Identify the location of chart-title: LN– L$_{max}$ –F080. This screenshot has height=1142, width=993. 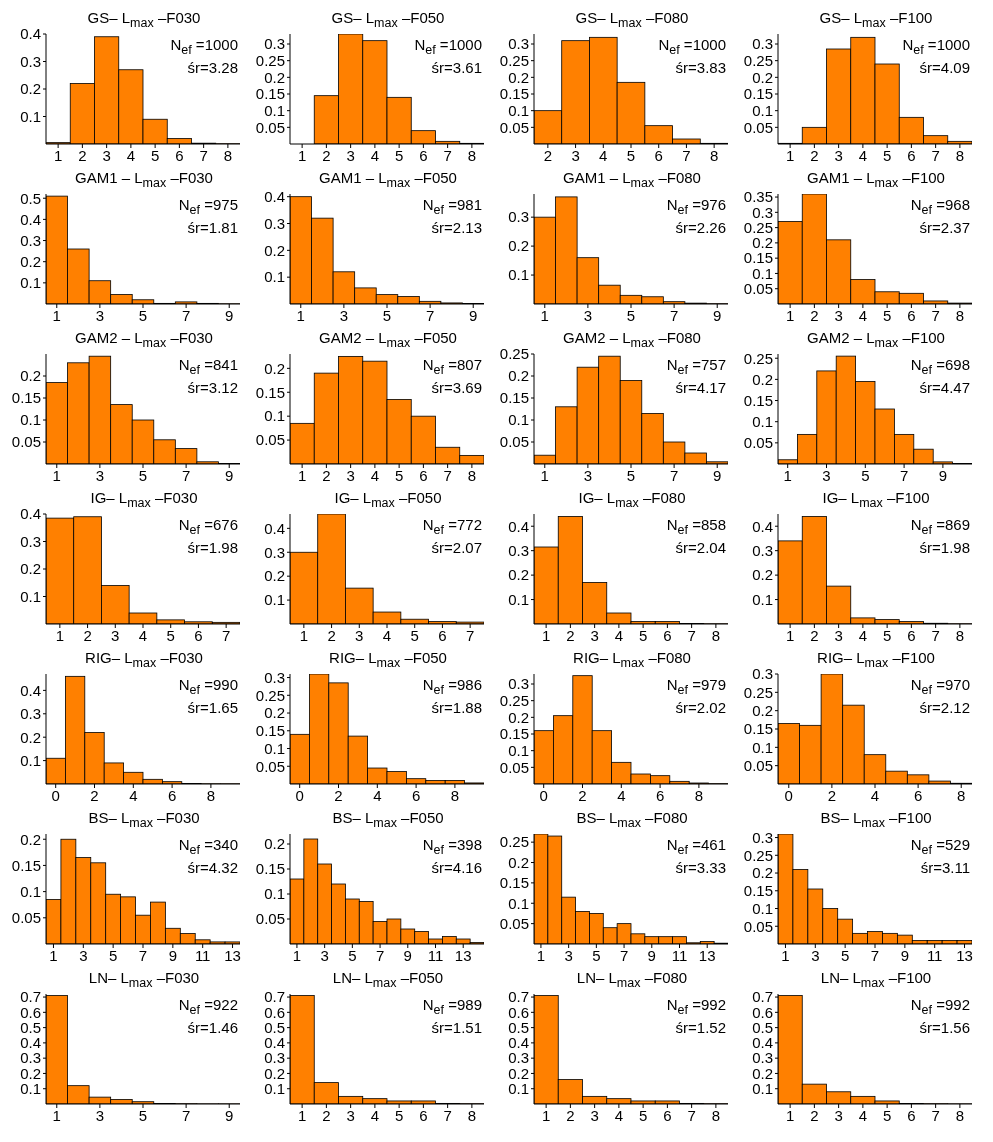
(632, 979).